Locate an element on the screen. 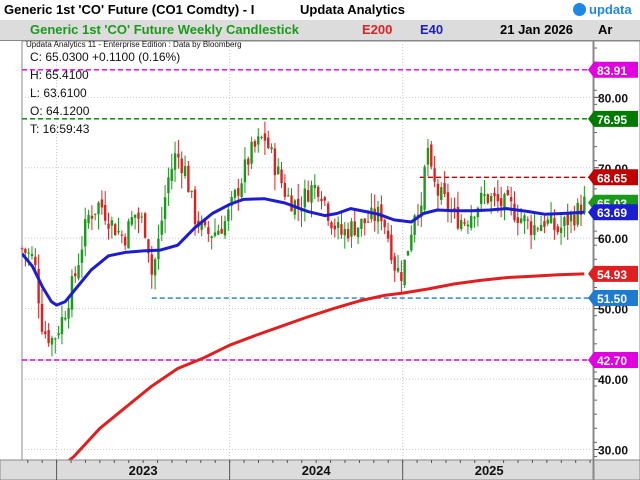 The image size is (640, 480). y-tick-label: 40.00 is located at coordinates (613, 380).